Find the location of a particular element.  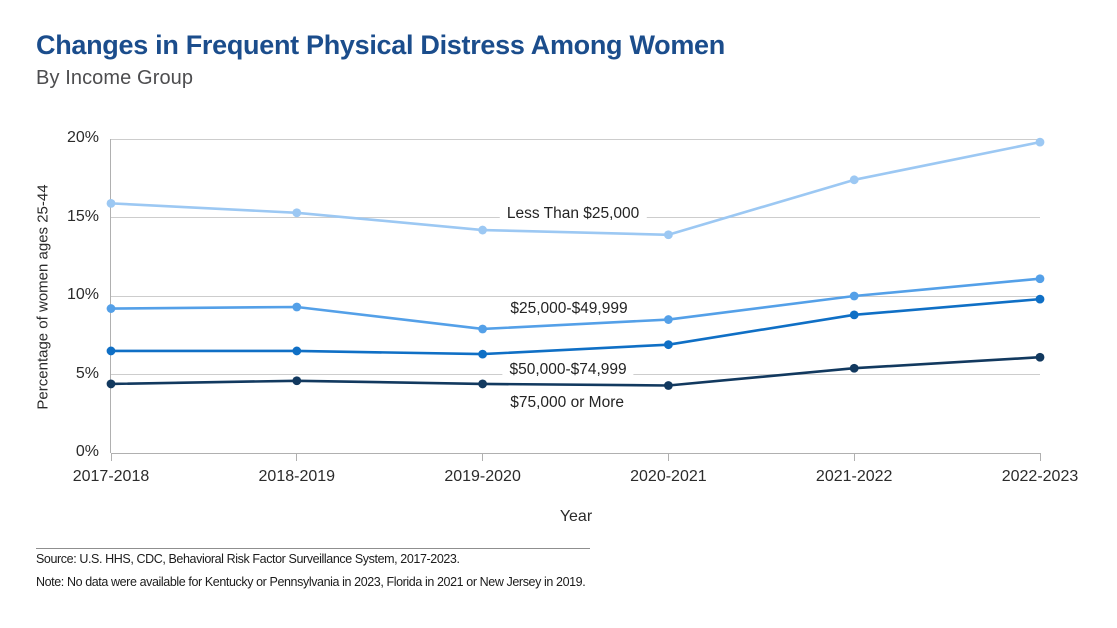

x-tick-label: 2018-2019 is located at coordinates (297, 476).